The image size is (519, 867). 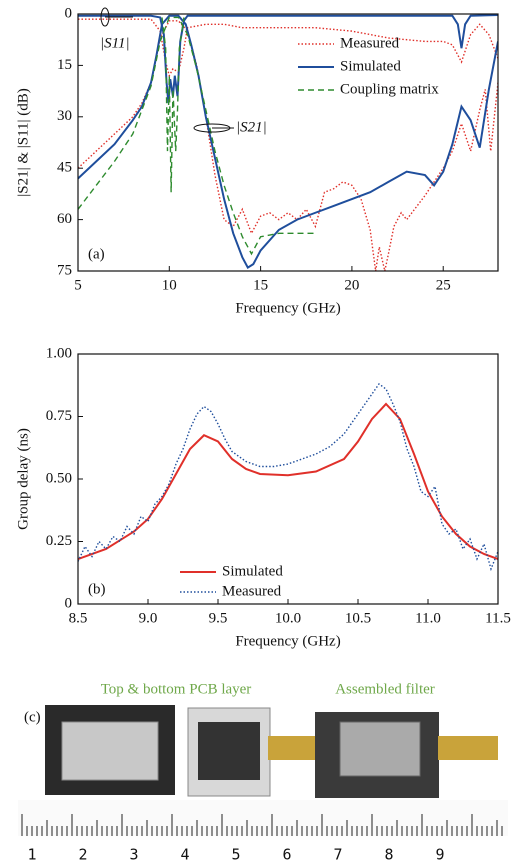 I want to click on ruler-label: 6, so click(x=286, y=855).